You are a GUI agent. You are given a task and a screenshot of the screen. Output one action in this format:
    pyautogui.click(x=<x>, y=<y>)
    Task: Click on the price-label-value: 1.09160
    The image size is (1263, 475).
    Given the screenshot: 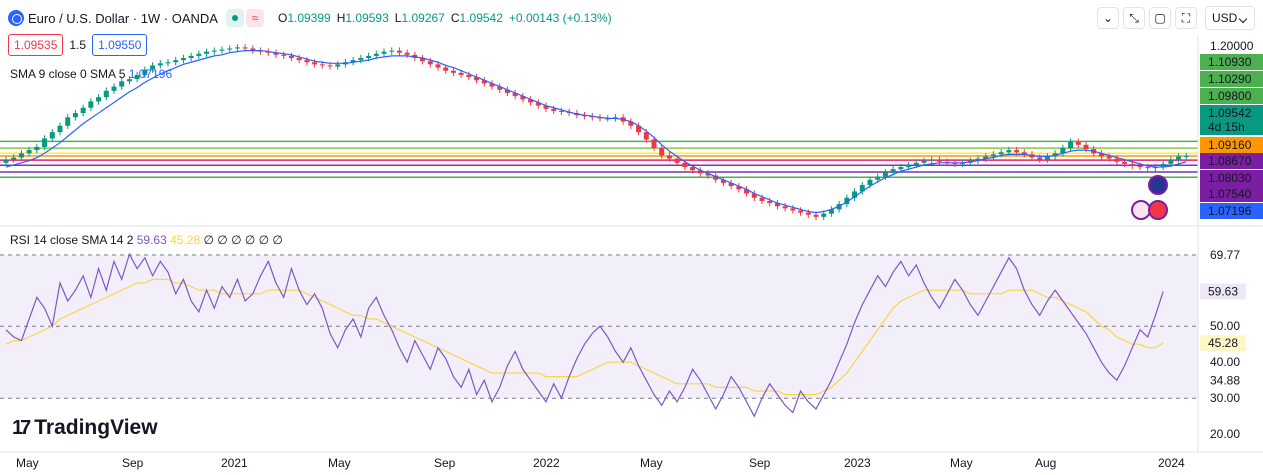 What is the action you would take?
    pyautogui.click(x=1230, y=145)
    